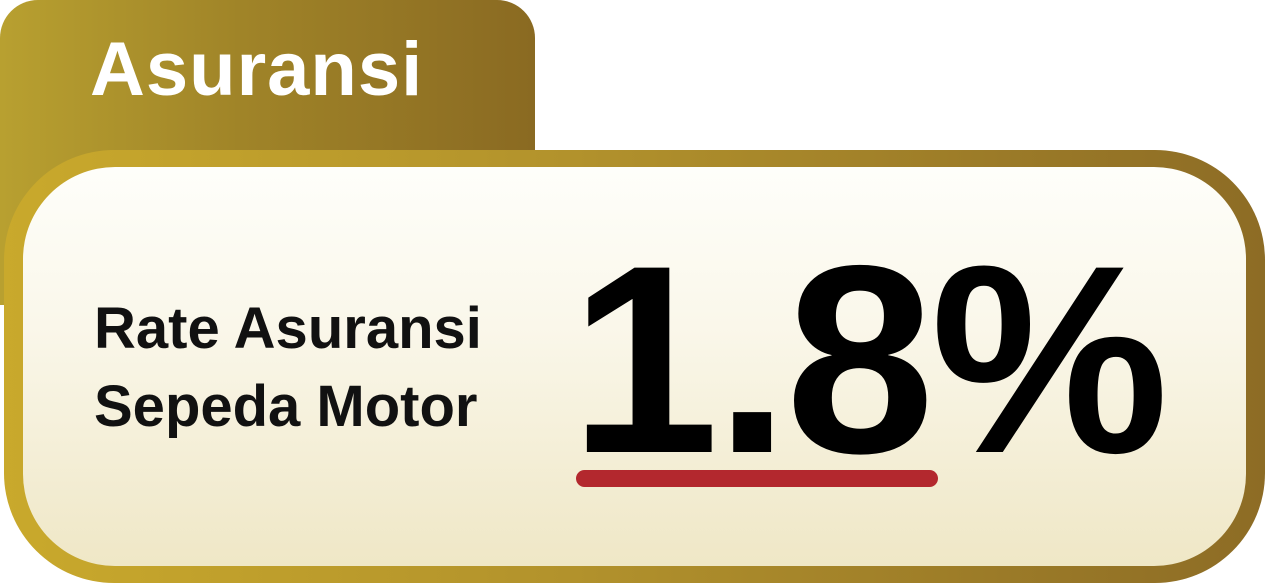 The height and width of the screenshot is (585, 1265). Describe the element at coordinates (257, 69) in the screenshot. I see `category-tab-label: Asuransi` at that location.